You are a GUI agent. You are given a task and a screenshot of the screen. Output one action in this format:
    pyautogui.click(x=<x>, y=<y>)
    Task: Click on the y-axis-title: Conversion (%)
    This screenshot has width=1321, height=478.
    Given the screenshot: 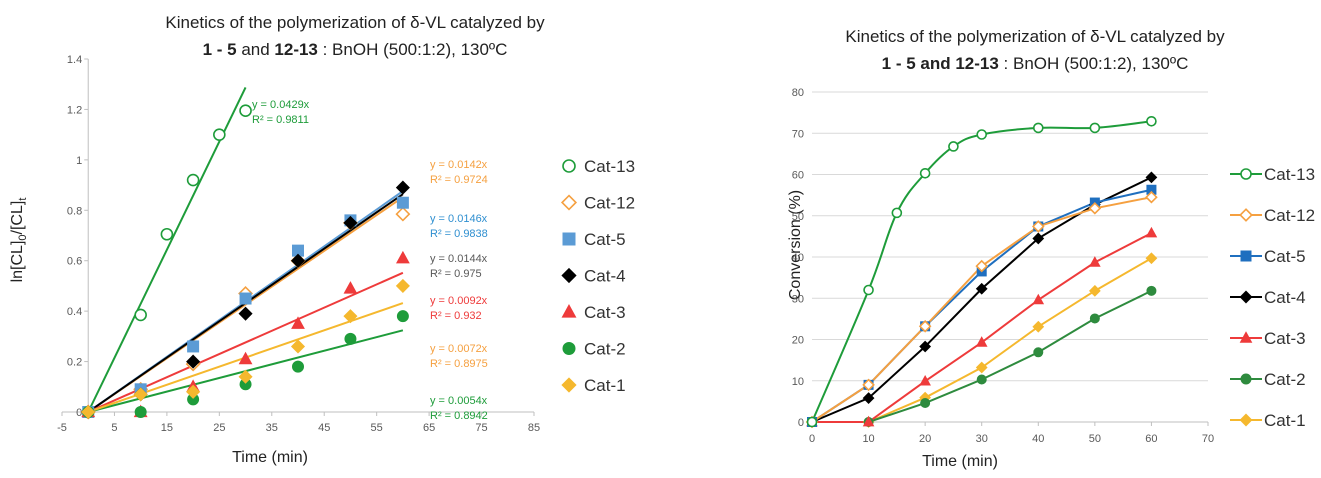 What is the action you would take?
    pyautogui.click(x=795, y=245)
    